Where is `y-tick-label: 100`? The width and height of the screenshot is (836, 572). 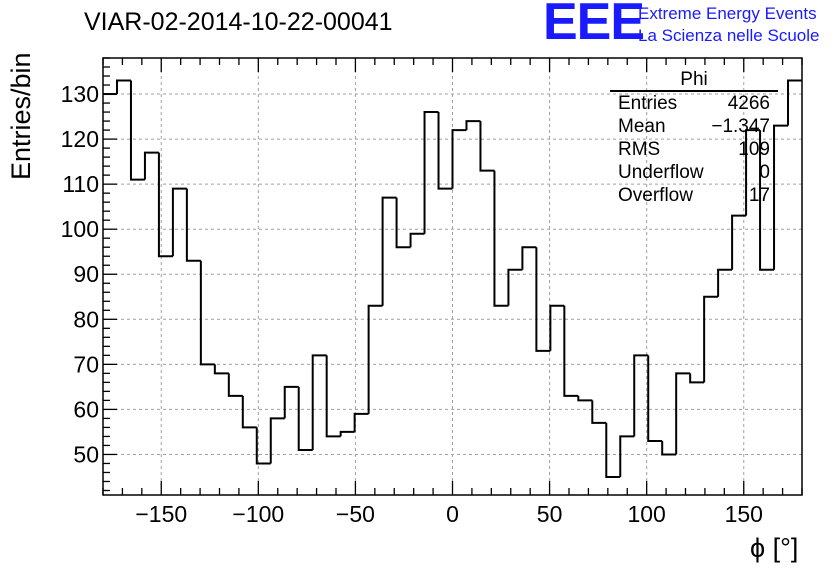 y-tick-label: 100 is located at coordinates (80, 229).